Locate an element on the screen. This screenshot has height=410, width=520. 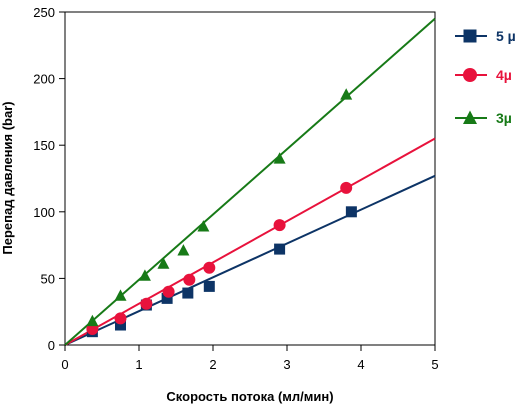
y-tick-label: 200 is located at coordinates (44, 79).